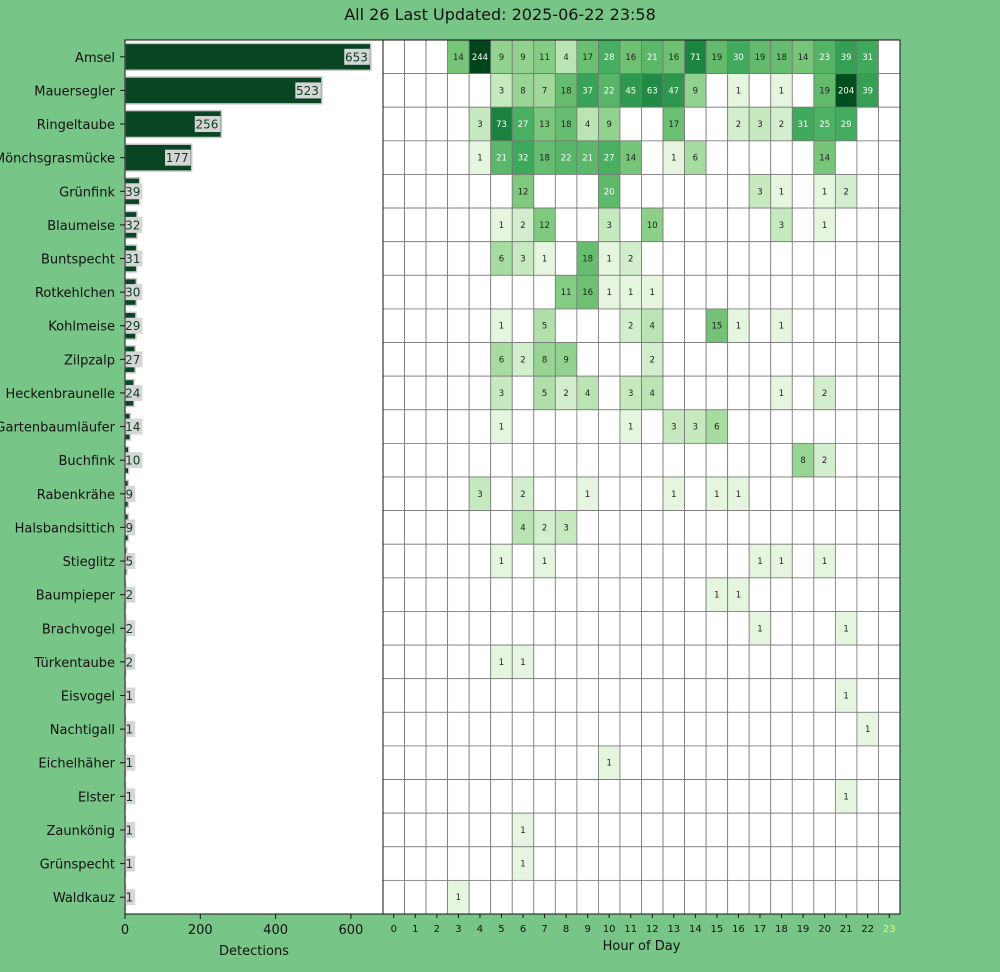 This screenshot has width=1000, height=972. What do you see at coordinates (78, 260) in the screenshot?
I see `species-label: Buntspecht` at bounding box center [78, 260].